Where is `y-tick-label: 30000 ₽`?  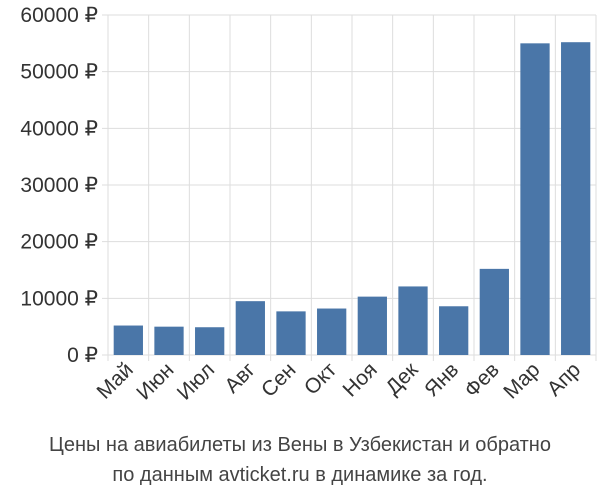 y-tick-label: 30000 ₽ is located at coordinates (59, 185).